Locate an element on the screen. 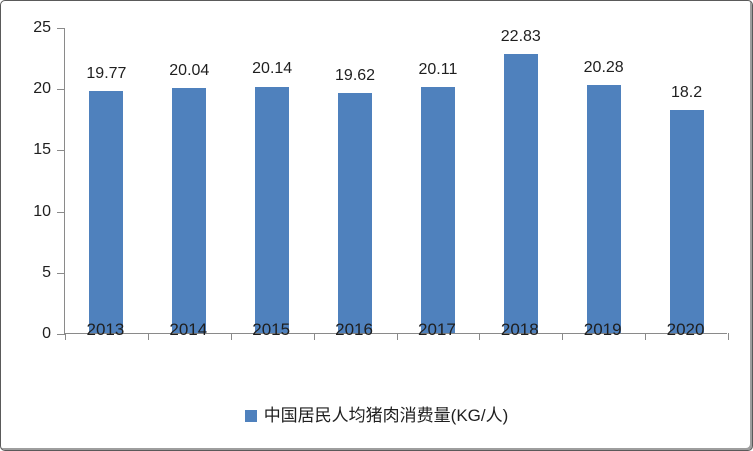  bar-2015 is located at coordinates (272, 209).